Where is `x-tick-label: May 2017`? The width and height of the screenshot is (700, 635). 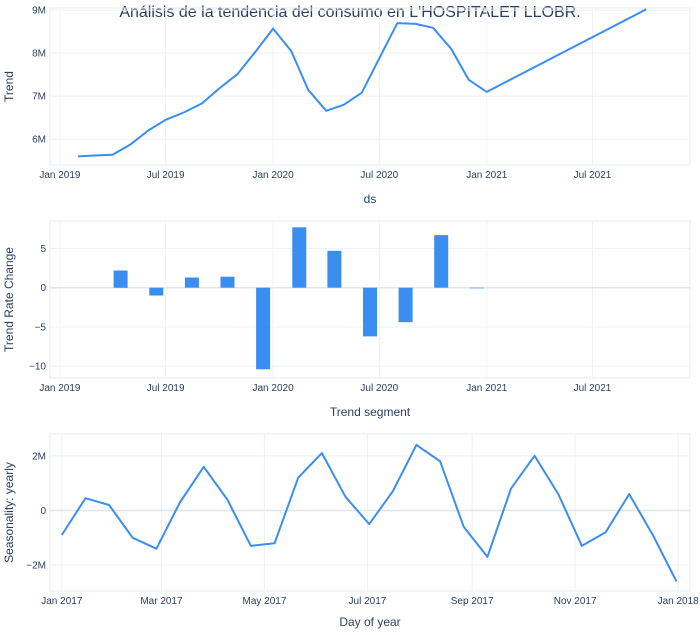
x-tick-label: May 2017 is located at coordinates (264, 601).